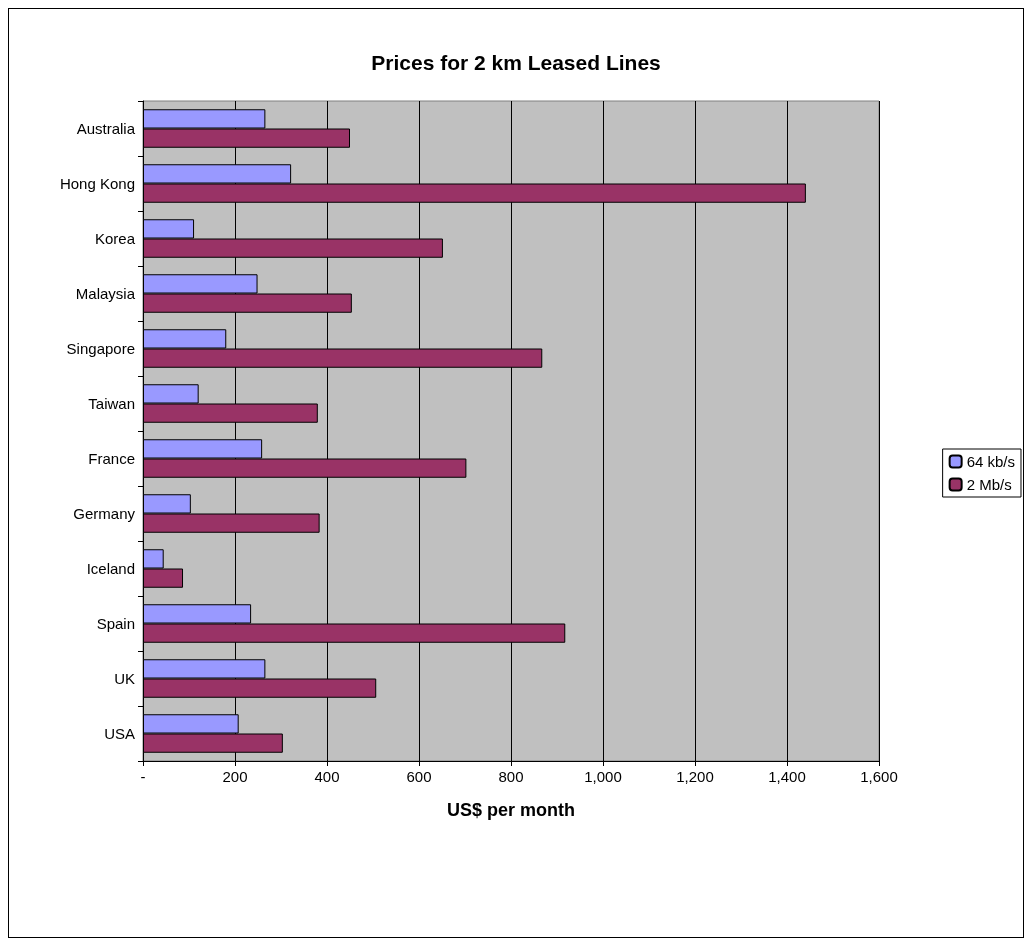  Describe the element at coordinates (989, 484) in the screenshot. I see `legend-label: 2 Mb/s` at that location.